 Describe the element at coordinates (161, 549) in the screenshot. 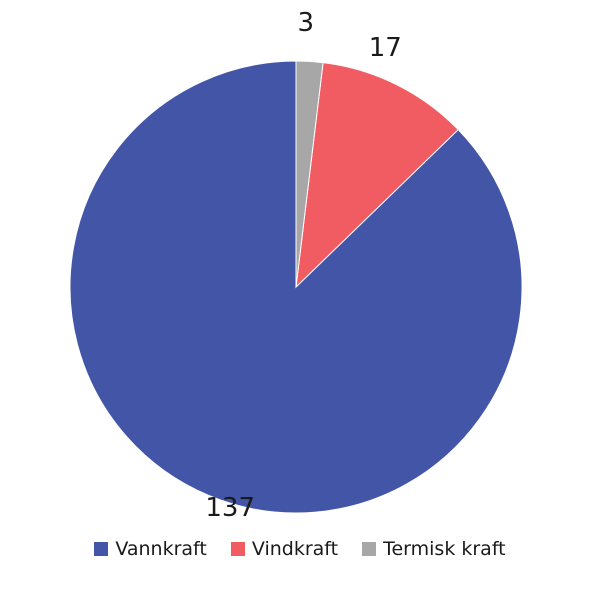

I see `legend-label-vannkraft: Vannkraft` at that location.